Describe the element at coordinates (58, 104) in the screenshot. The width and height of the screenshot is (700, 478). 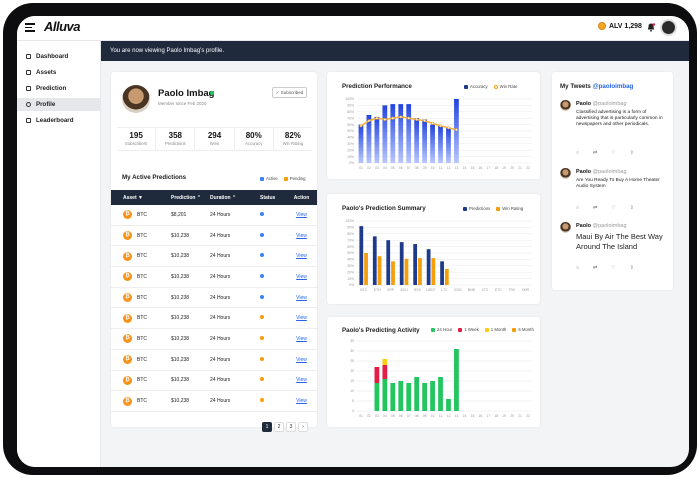
I see `sidebar-item-profile: Profile` at that location.